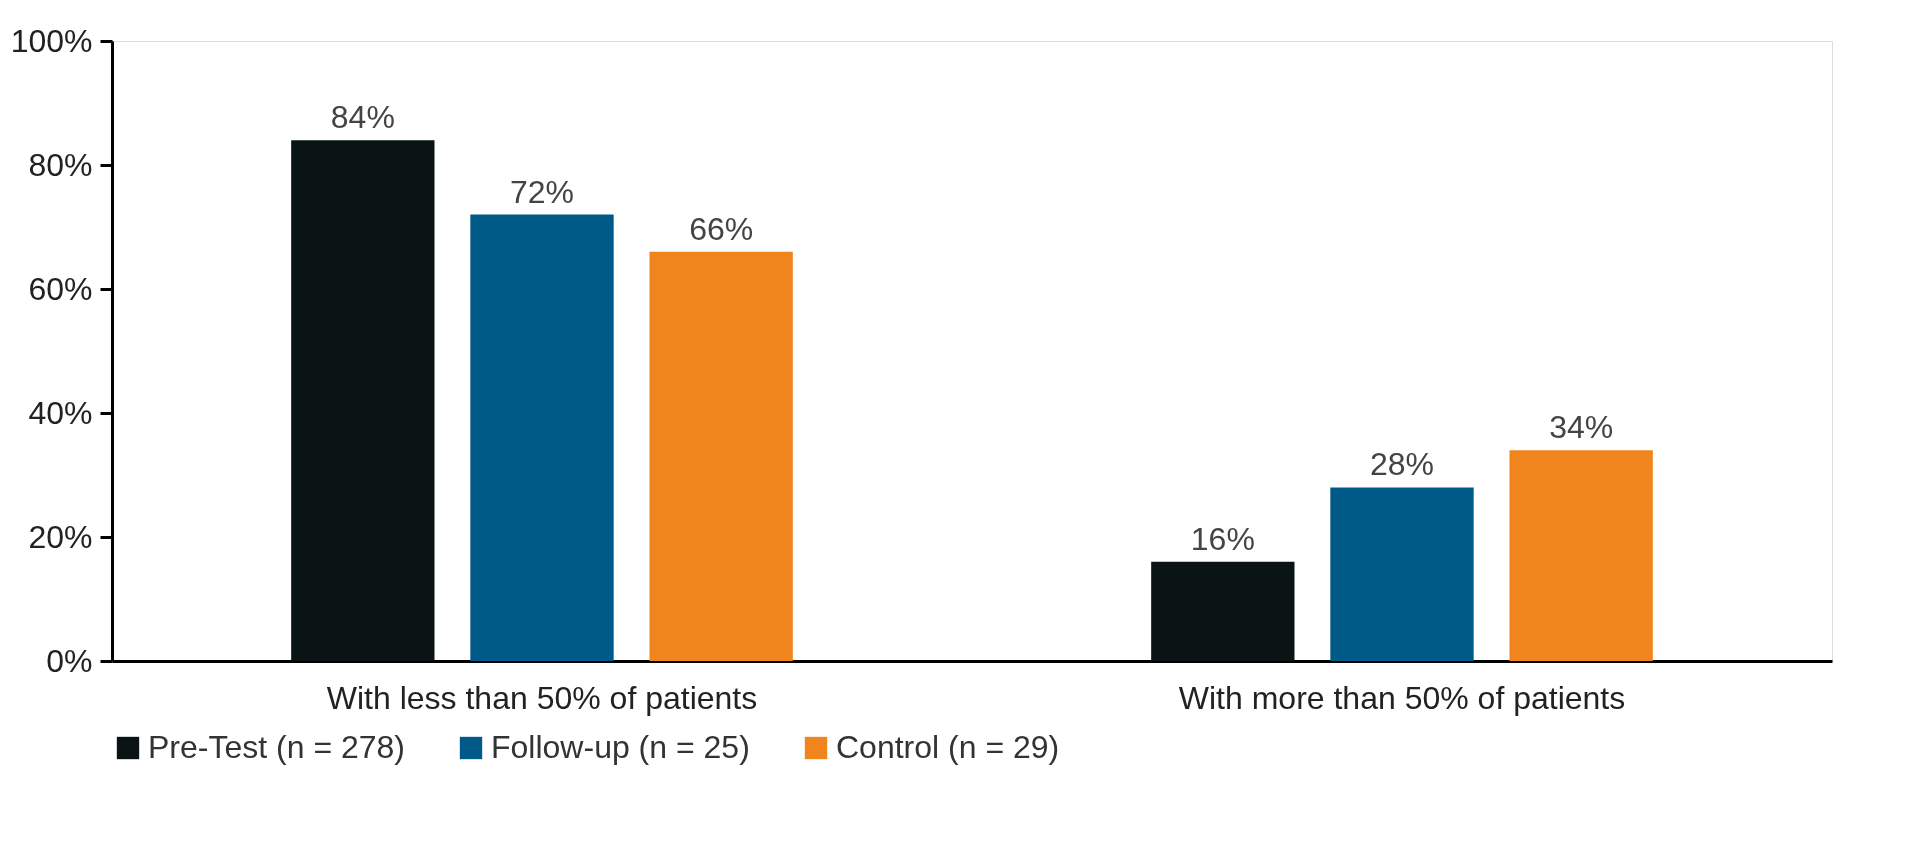 This screenshot has height=849, width=1925. I want to click on legend-label: Pre-Test (n = 278), so click(276, 747).